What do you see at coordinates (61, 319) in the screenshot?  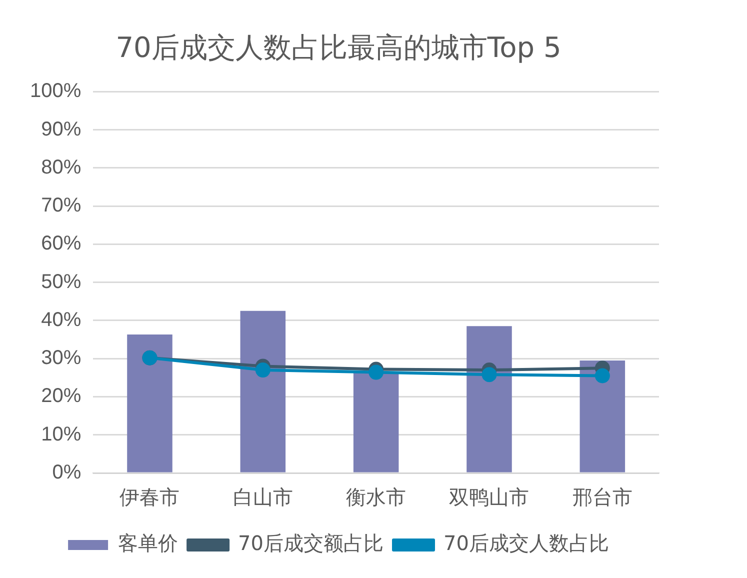 I see `y-tick-label: 40%` at bounding box center [61, 319].